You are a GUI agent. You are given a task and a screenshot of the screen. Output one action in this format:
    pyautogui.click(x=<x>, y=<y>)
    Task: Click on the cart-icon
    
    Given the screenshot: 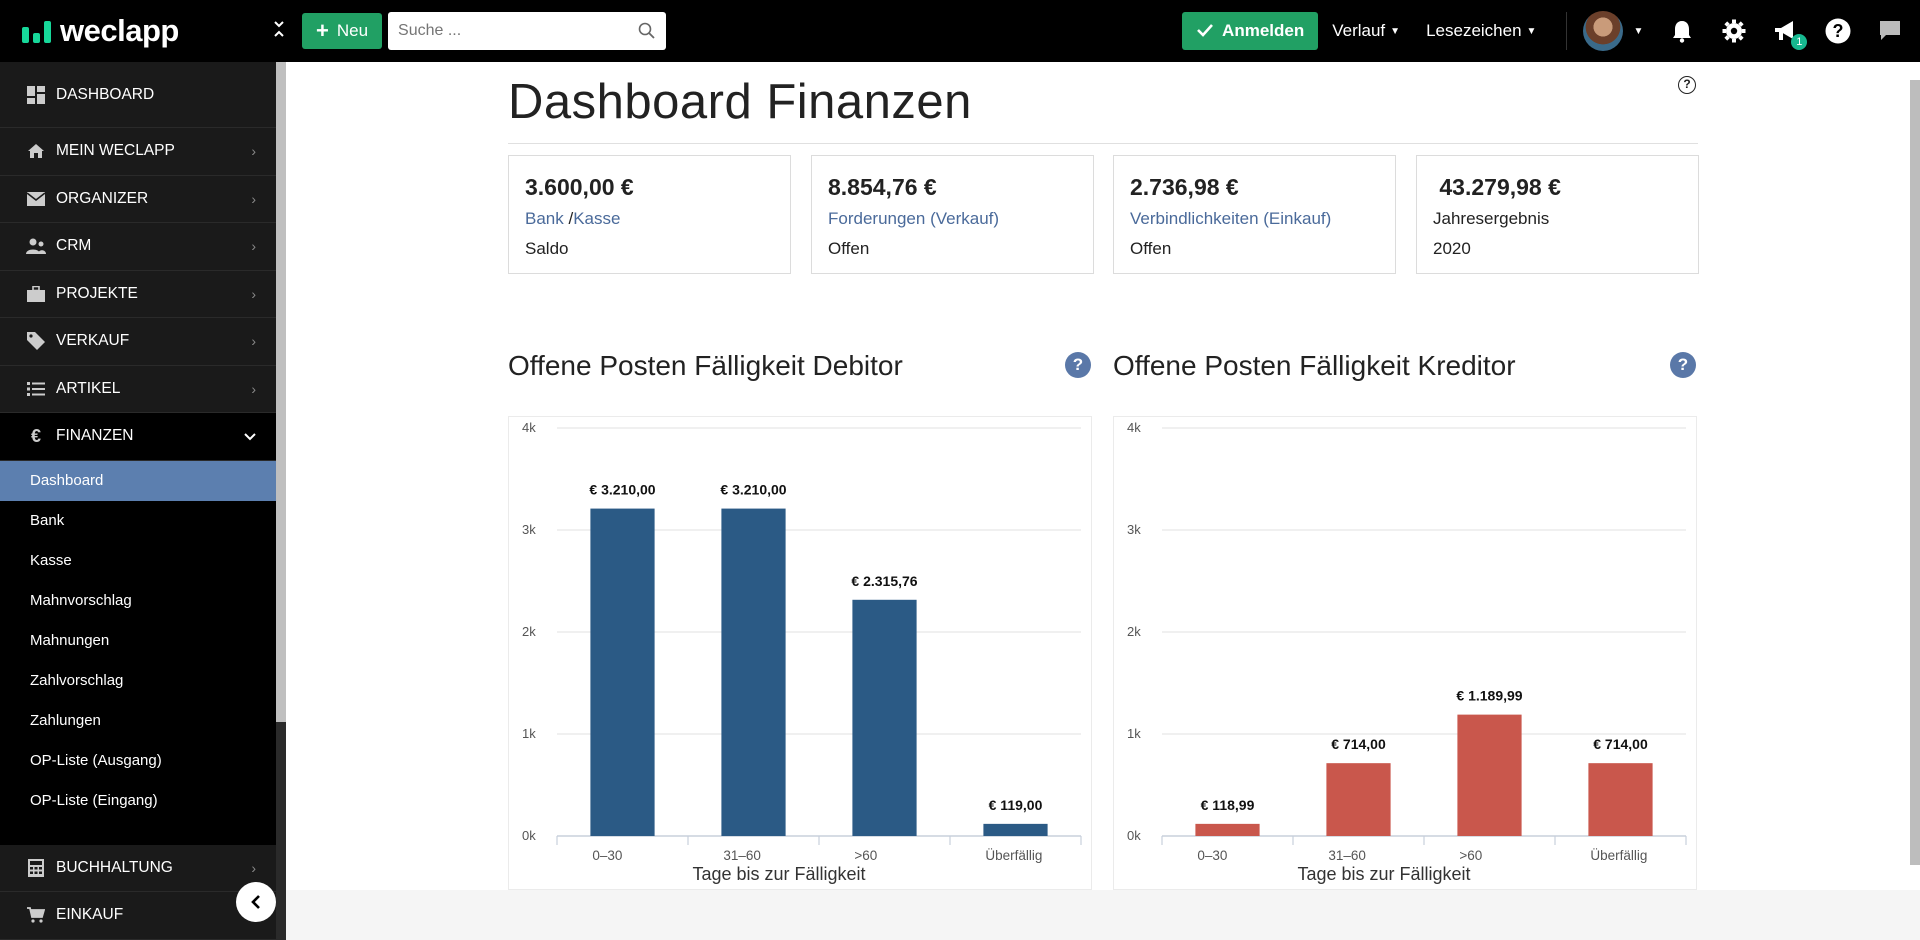 What is the action you would take?
    pyautogui.click(x=36, y=915)
    